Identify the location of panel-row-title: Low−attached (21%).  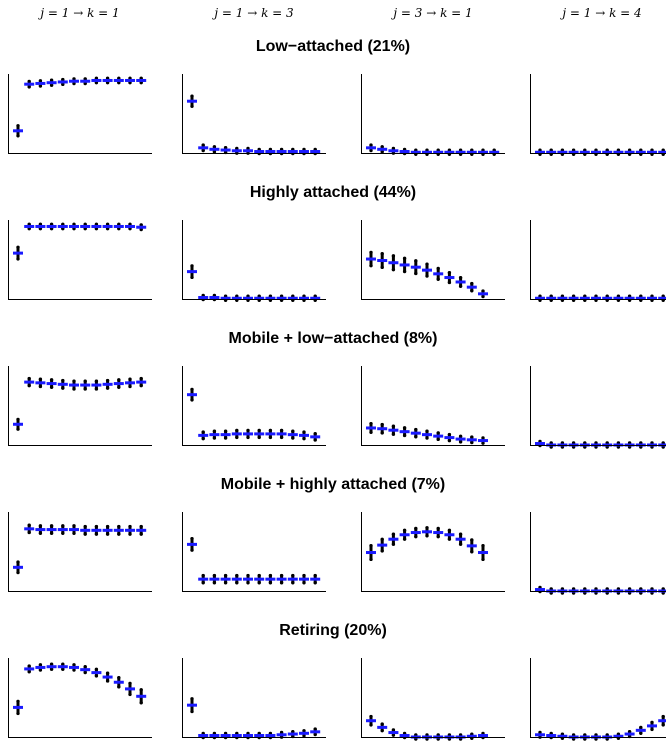
(333, 46).